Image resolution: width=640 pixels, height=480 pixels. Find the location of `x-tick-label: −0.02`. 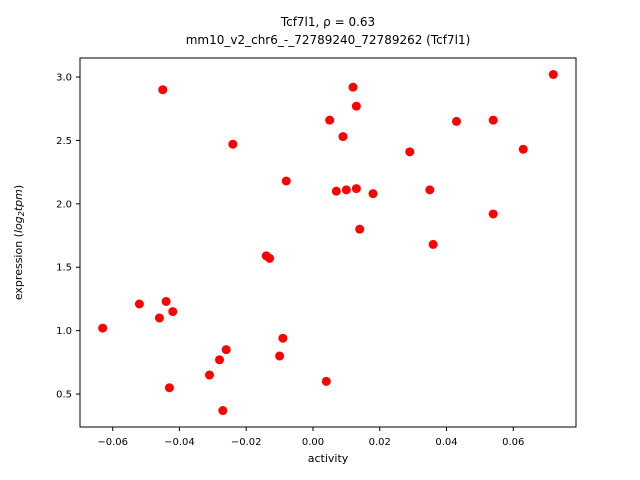

x-tick-label: −0.02 is located at coordinates (246, 442).